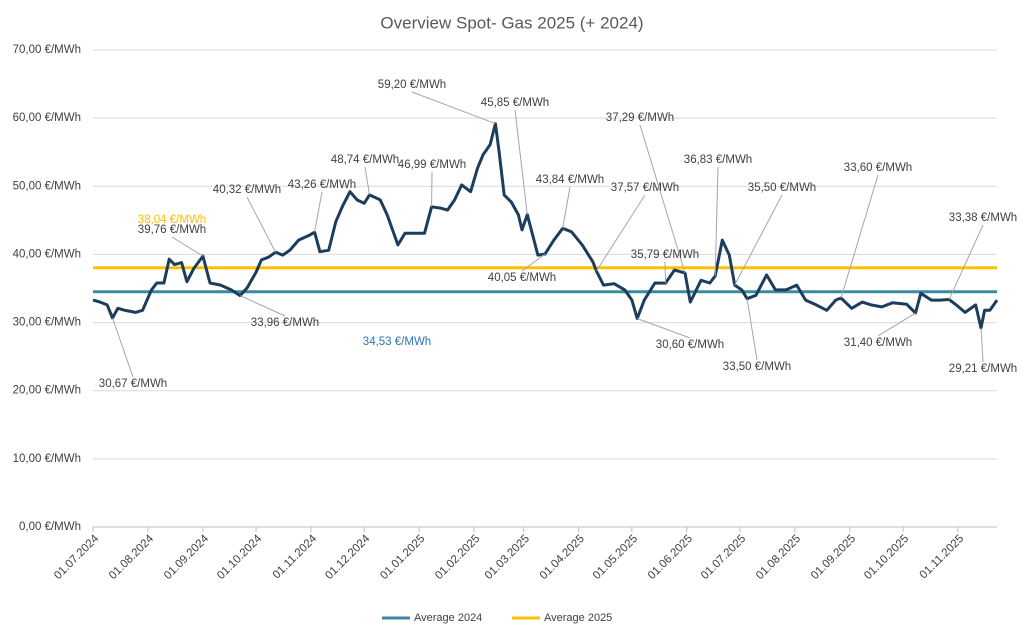 The width and height of the screenshot is (1024, 640). I want to click on x-tick-label: 01.04.2025, so click(562, 557).